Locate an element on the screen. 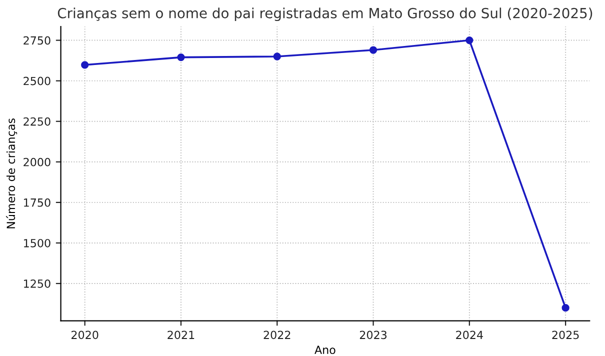 This screenshot has height=356, width=605. x-tick-label: 2021 is located at coordinates (181, 335).